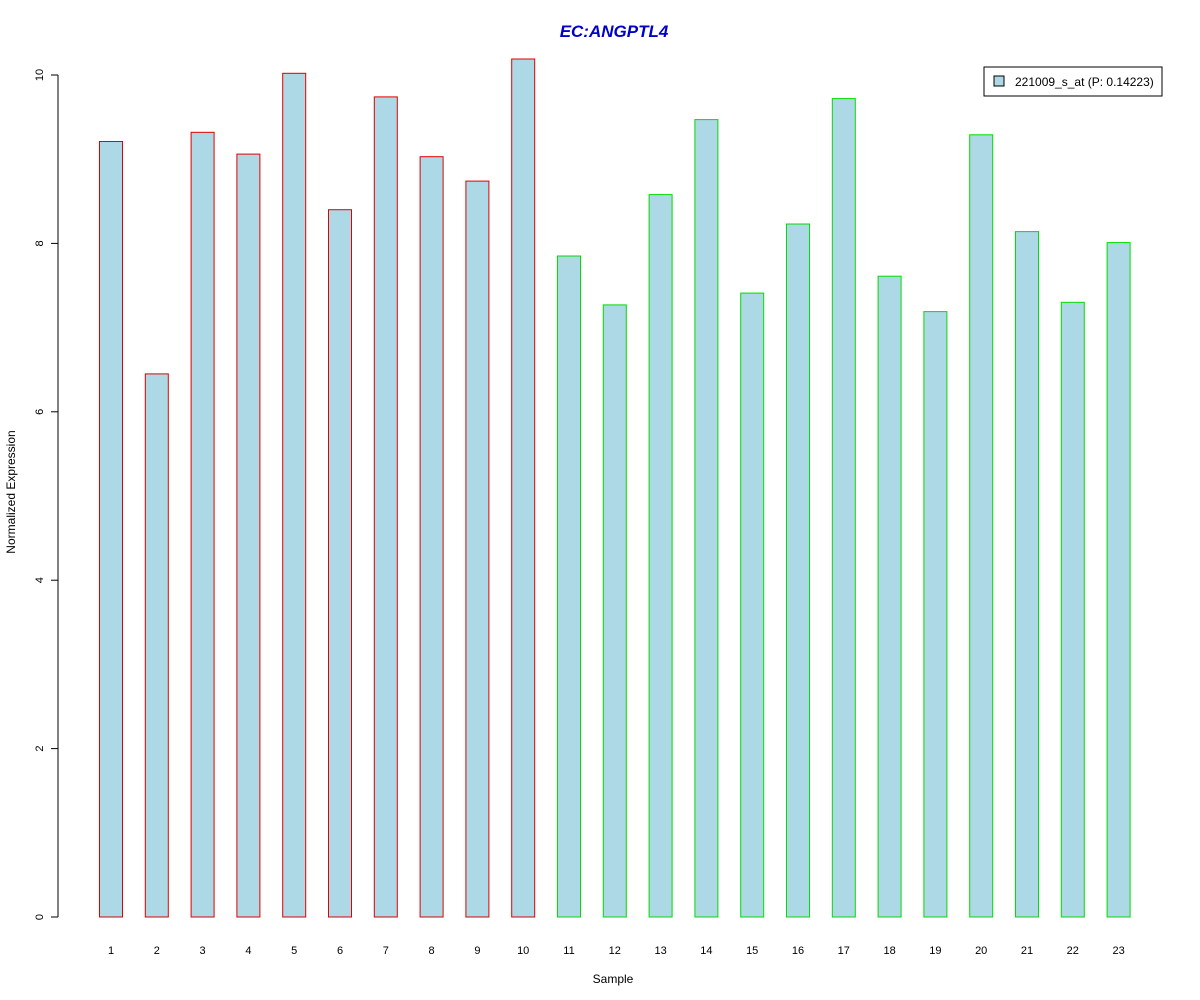  I want to click on x-tick-label: 15, so click(752, 951).